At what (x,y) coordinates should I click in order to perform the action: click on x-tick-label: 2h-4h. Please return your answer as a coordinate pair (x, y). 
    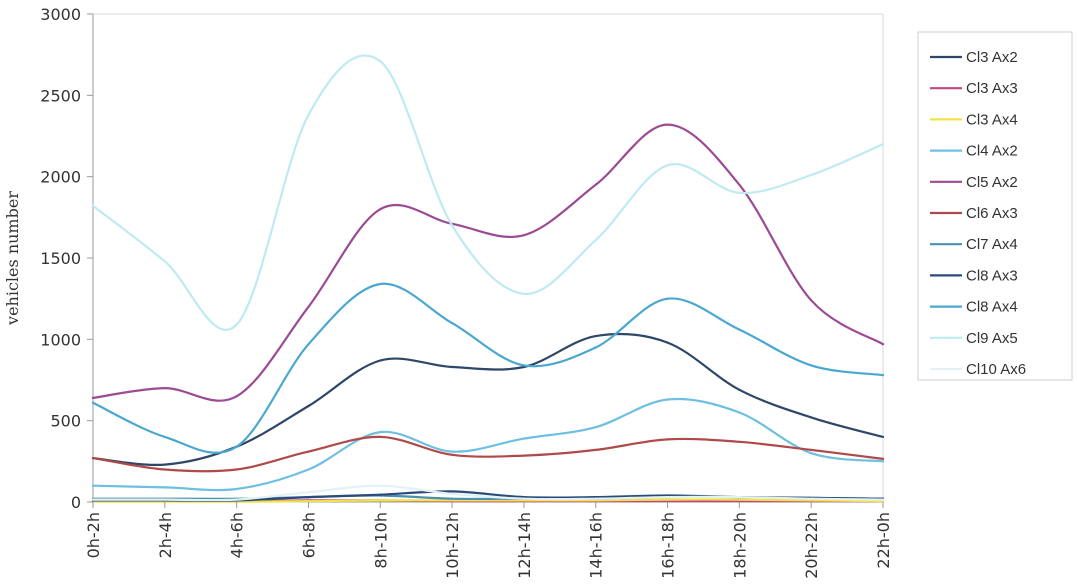
    Looking at the image, I should click on (165, 535).